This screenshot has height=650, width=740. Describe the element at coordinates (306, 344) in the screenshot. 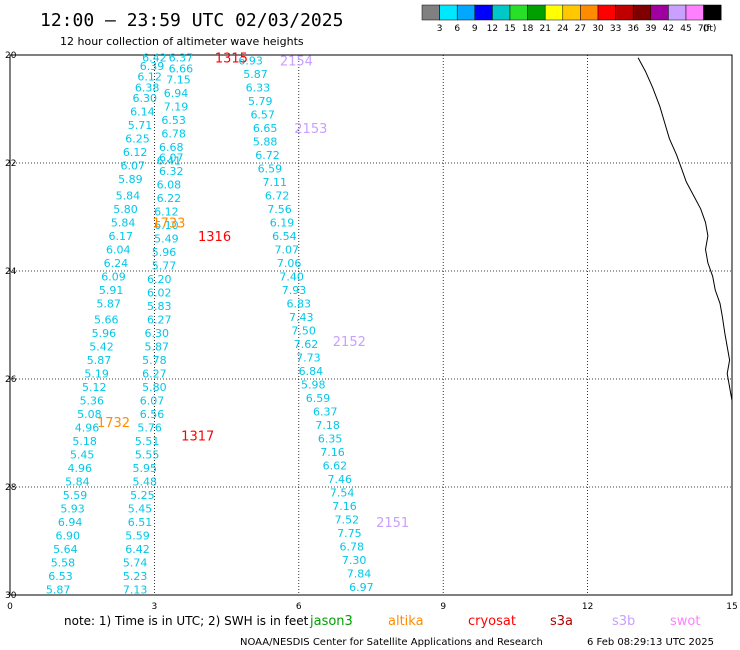

I see `swh-value: 7.62` at that location.